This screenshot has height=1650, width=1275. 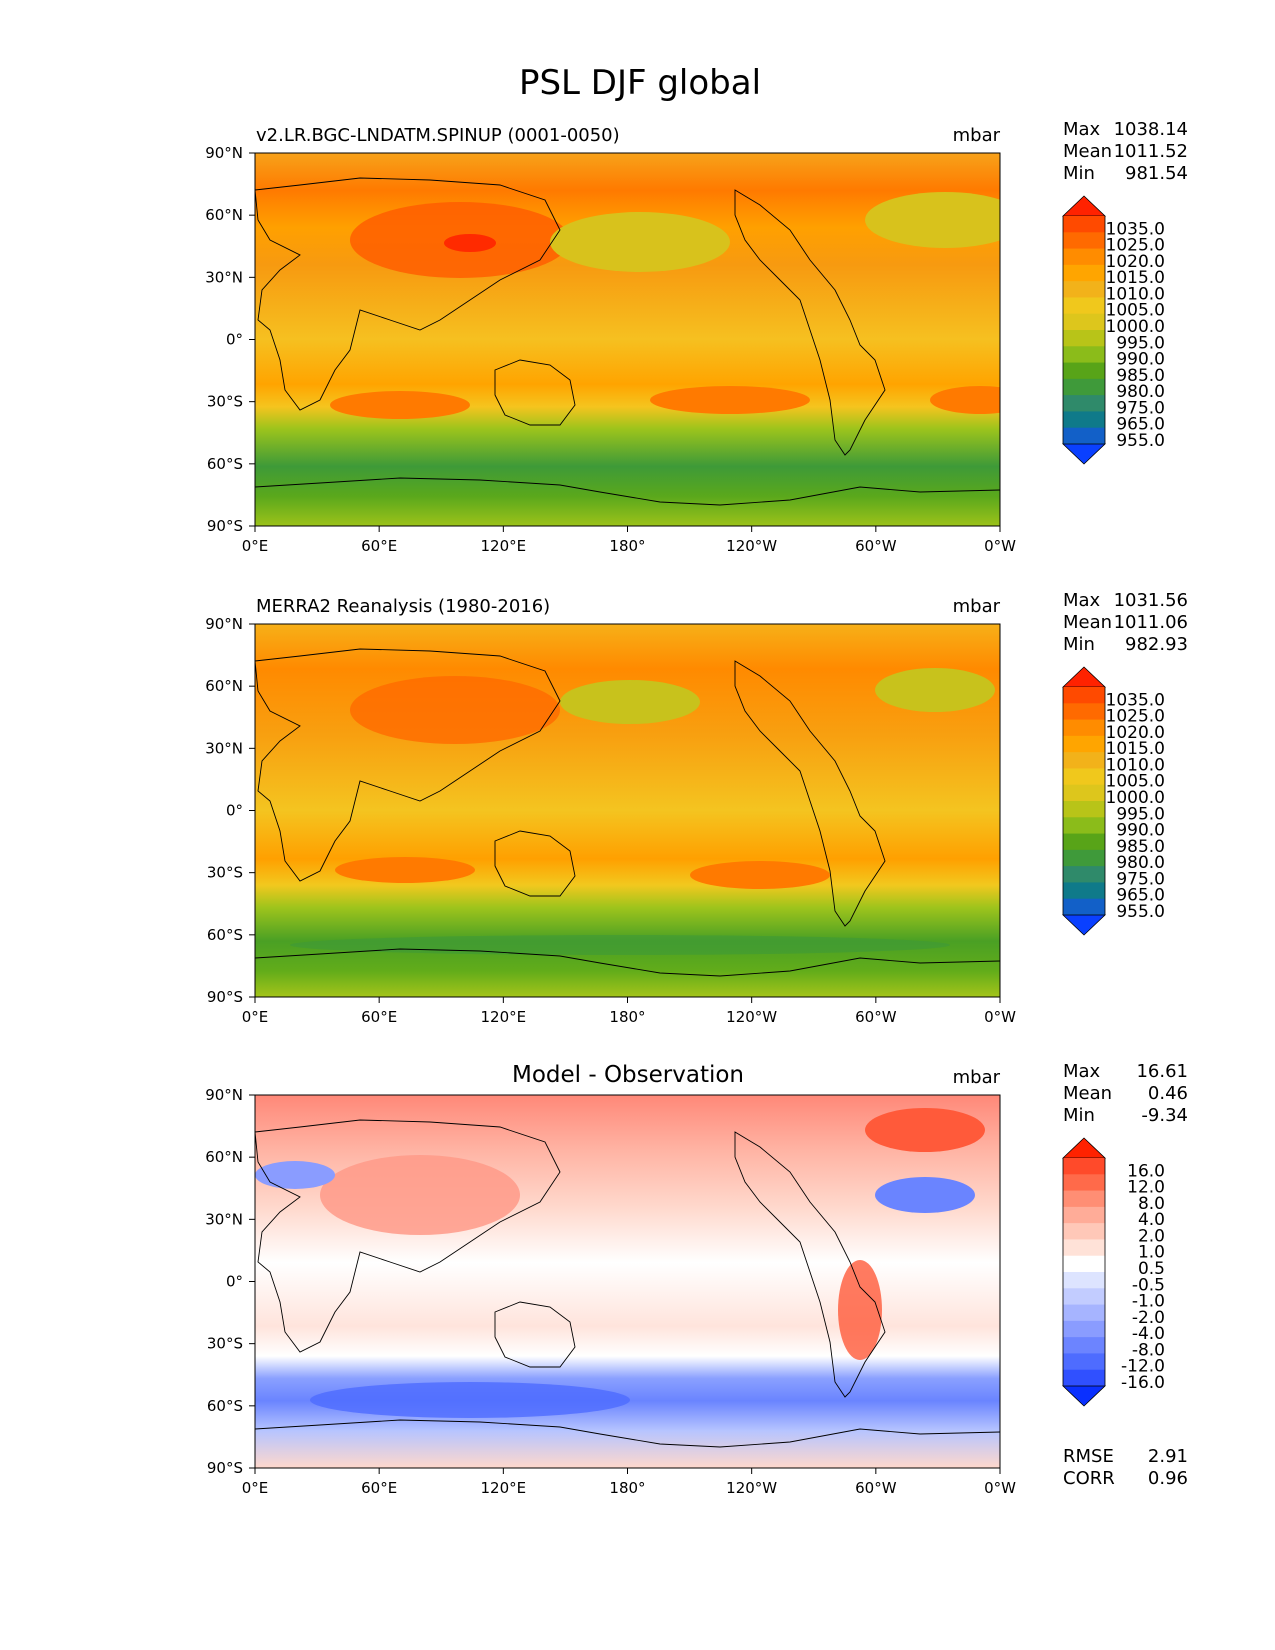 What do you see at coordinates (225, 873) in the screenshot?
I see `y-tick-label: 30°S` at bounding box center [225, 873].